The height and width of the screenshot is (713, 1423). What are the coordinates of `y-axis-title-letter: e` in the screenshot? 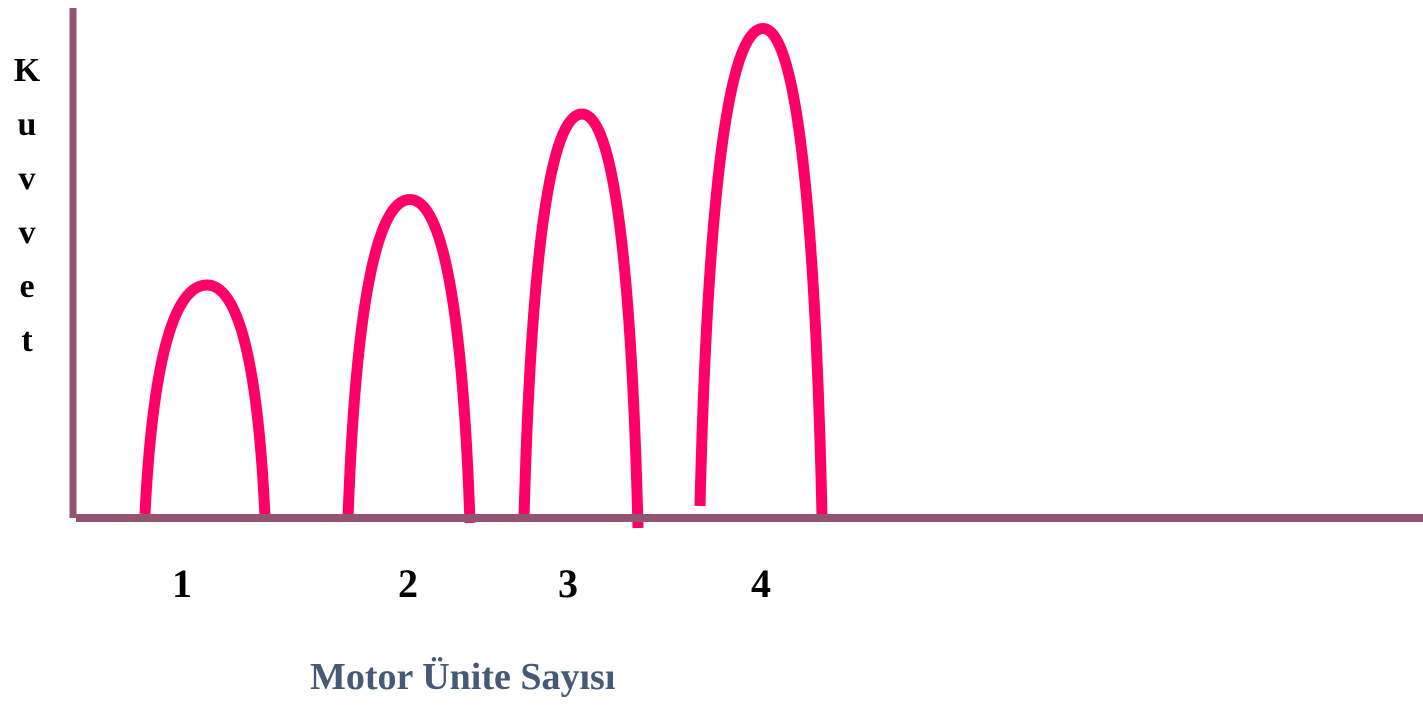 It's located at (27, 286).